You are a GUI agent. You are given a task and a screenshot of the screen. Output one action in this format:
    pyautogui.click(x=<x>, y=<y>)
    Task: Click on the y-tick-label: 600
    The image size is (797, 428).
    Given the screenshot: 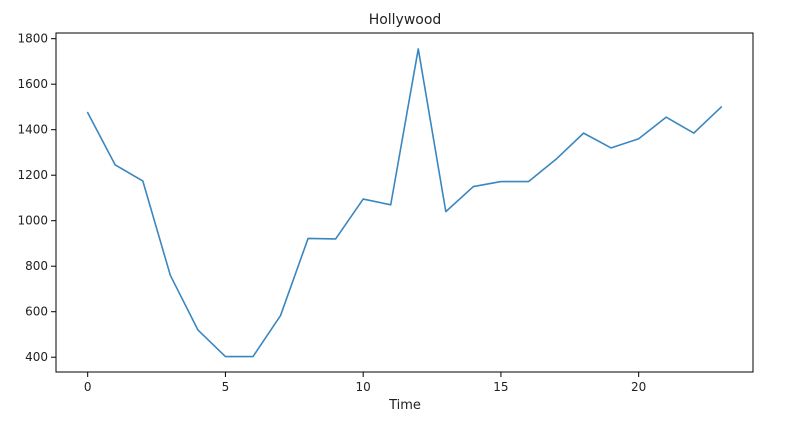 What is the action you would take?
    pyautogui.click(x=36, y=312)
    